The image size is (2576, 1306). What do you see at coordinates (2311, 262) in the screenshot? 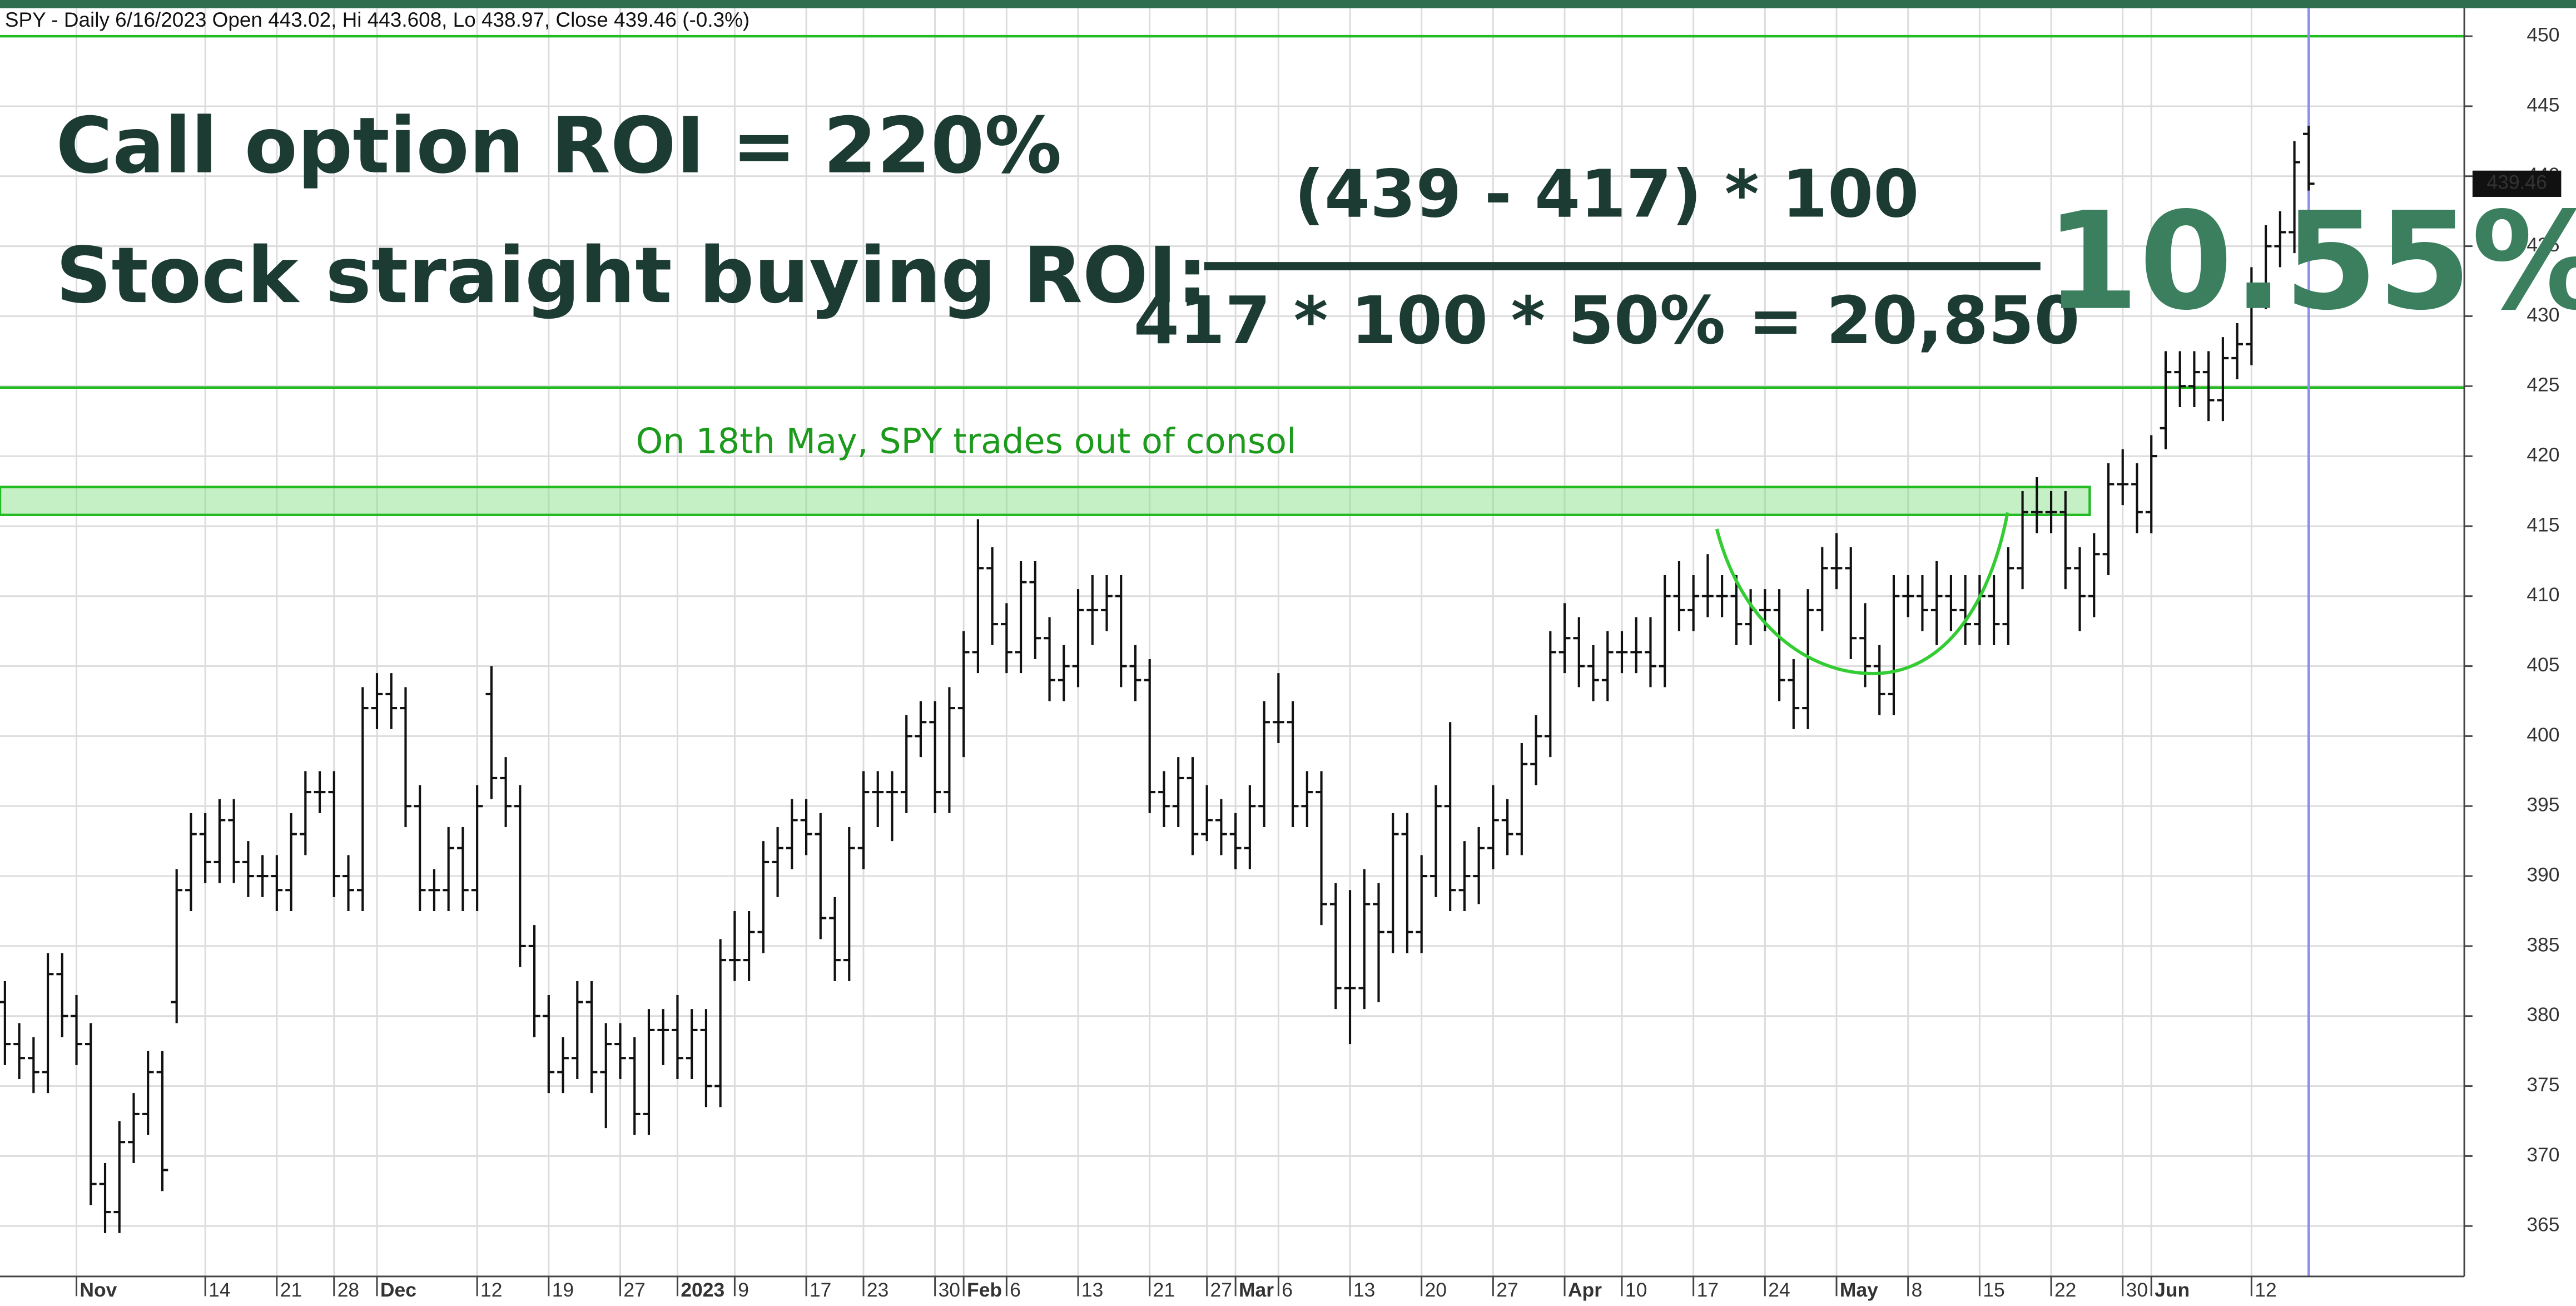
I see `result: 10.55%` at bounding box center [2311, 262].